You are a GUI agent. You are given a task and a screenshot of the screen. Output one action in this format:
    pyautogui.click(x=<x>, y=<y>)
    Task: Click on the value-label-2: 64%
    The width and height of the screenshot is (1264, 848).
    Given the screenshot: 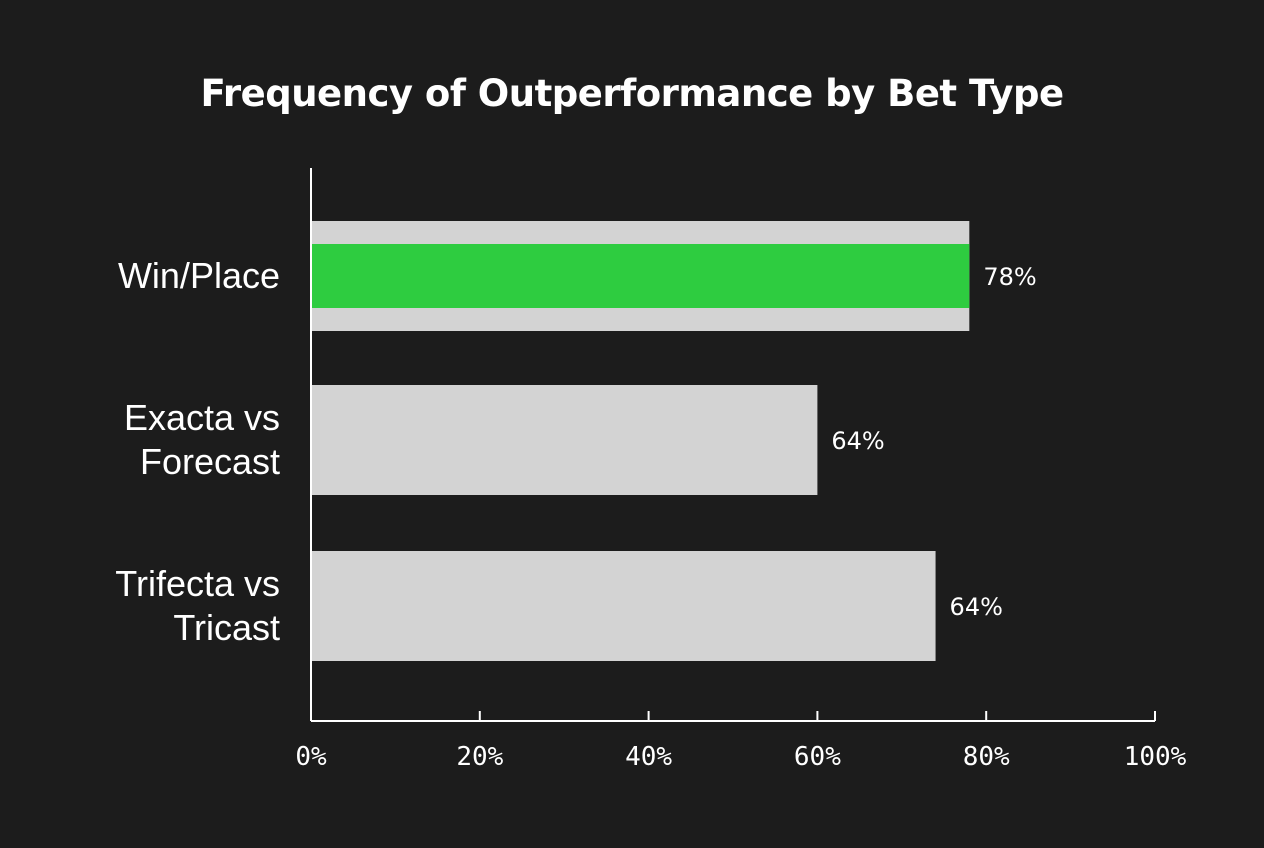 What is the action you would take?
    pyautogui.click(x=976, y=607)
    